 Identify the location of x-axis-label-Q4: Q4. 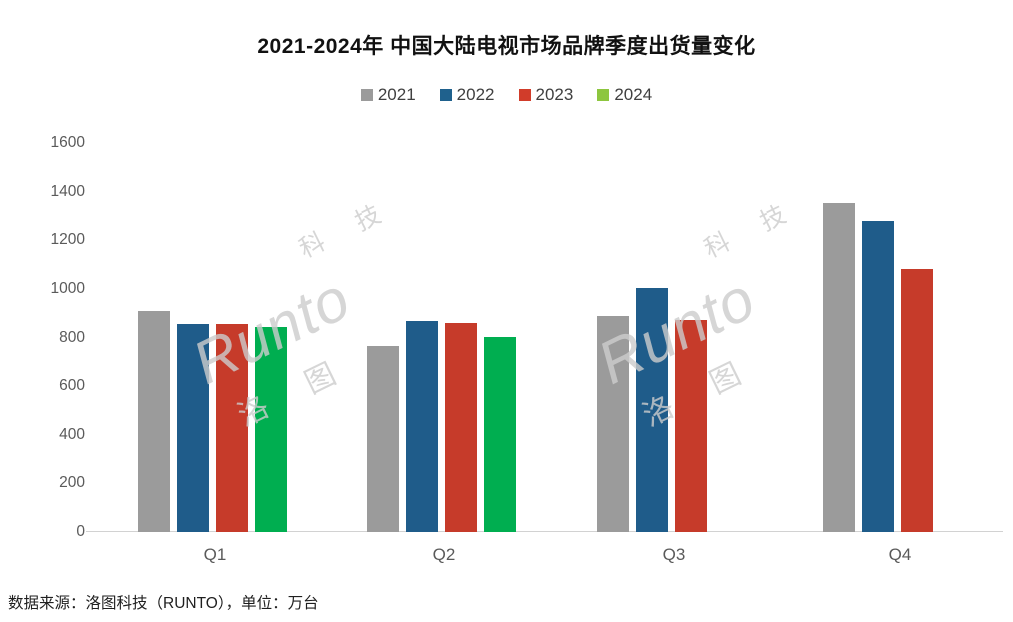
(900, 554).